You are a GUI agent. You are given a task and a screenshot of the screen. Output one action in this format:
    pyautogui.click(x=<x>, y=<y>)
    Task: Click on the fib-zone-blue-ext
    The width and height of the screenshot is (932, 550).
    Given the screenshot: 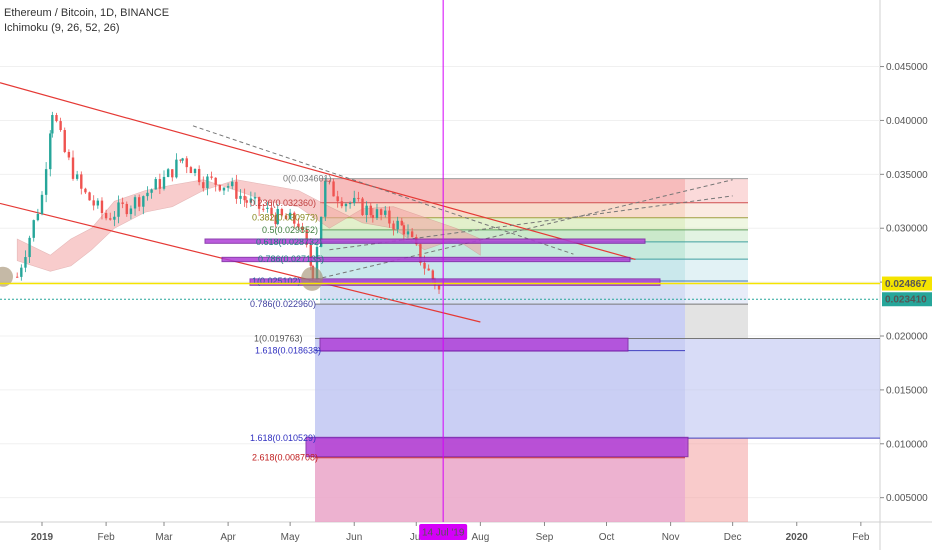 What is the action you would take?
    pyautogui.click(x=782, y=388)
    